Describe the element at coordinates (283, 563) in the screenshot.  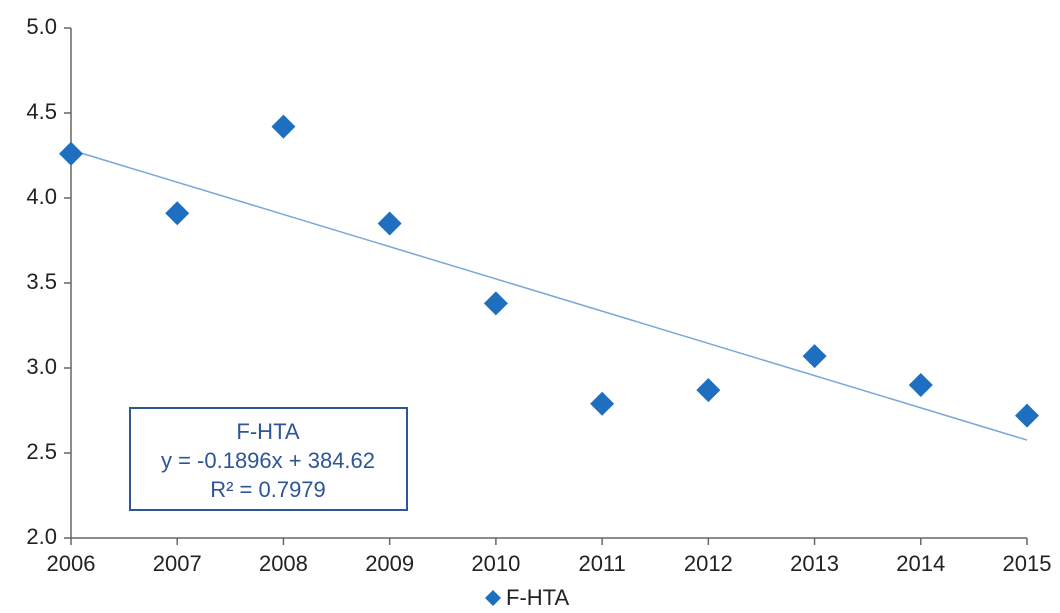
I see `x-tick-label: 2008` at that location.